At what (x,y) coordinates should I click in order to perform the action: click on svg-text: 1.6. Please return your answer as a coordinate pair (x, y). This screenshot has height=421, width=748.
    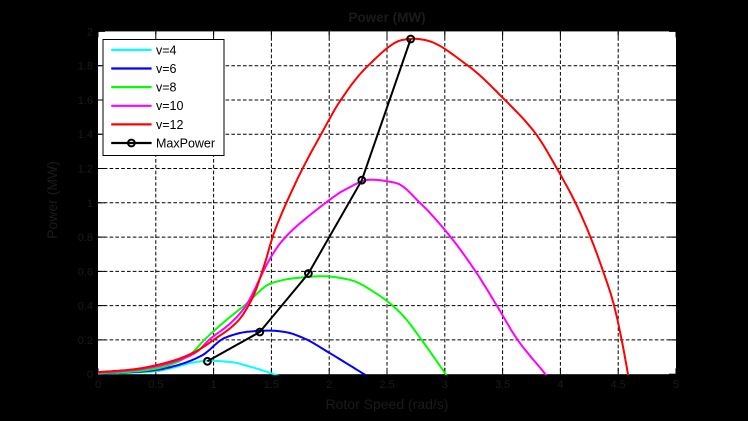
    Looking at the image, I should click on (85, 101).